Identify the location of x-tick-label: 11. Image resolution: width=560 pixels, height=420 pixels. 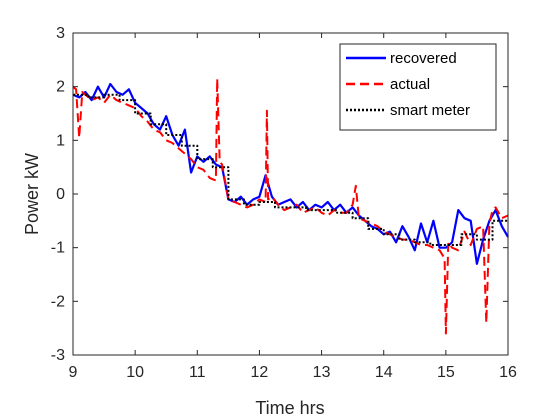
(197, 372).